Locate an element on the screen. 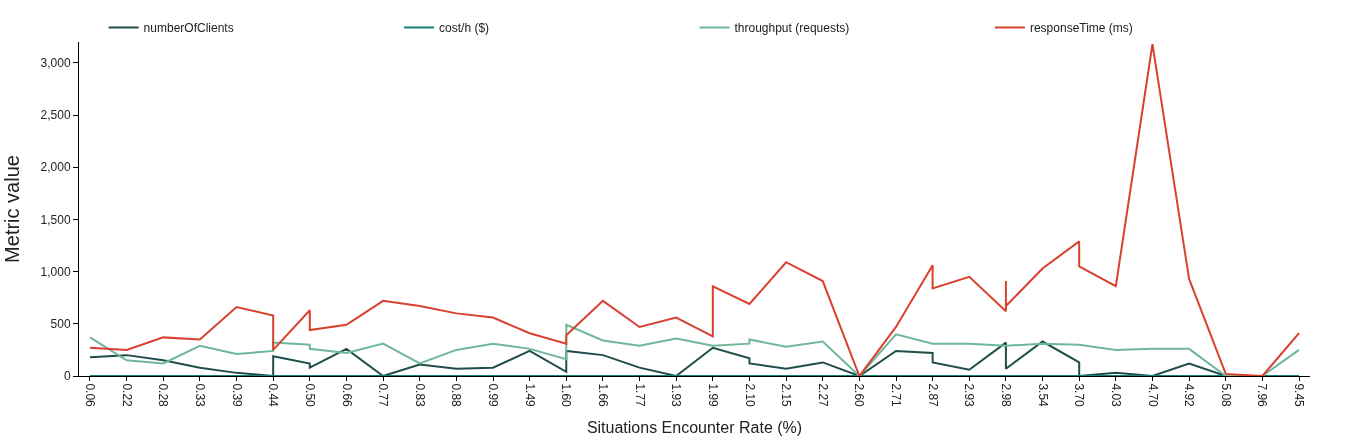 The height and width of the screenshot is (446, 1362). x-tick-label: 0.44 is located at coordinates (273, 395).